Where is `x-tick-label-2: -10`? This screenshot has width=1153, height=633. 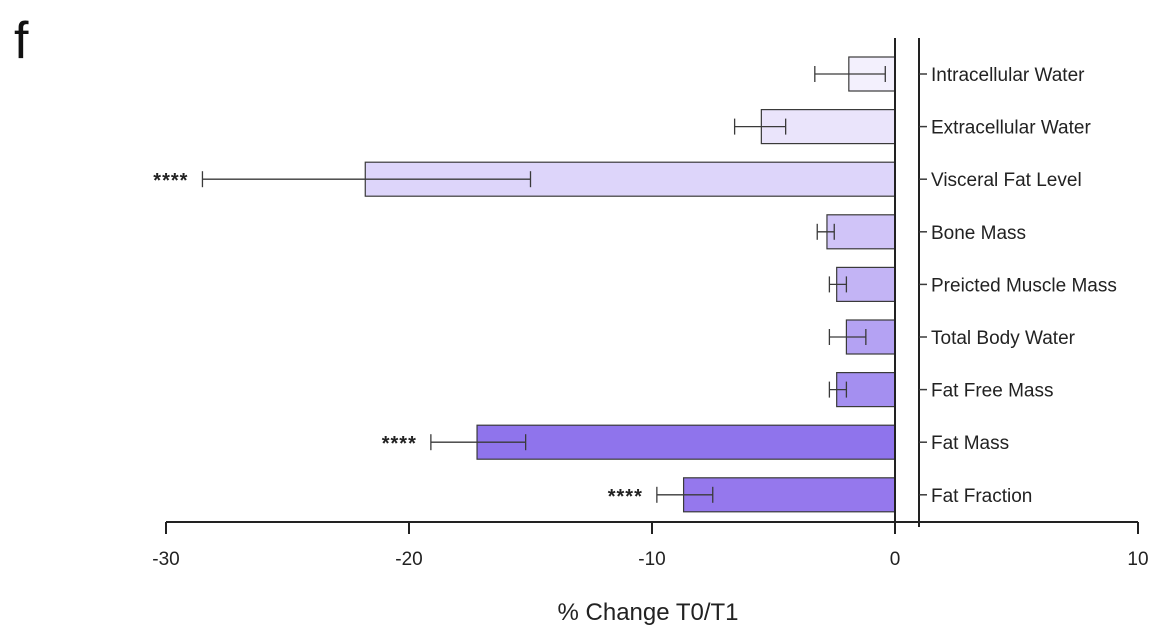 x-tick-label-2: -10 is located at coordinates (651, 559).